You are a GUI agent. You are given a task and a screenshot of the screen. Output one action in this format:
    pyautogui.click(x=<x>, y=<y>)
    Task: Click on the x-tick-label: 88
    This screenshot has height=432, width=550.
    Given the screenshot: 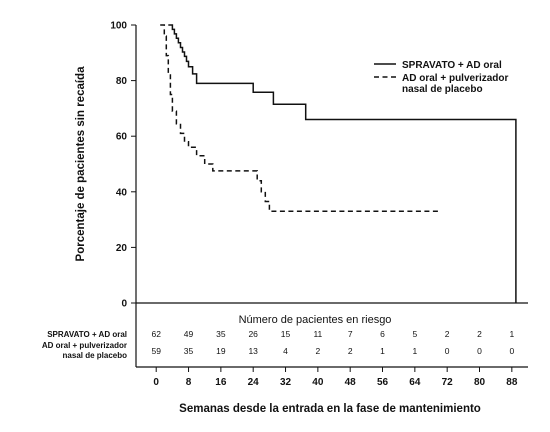 What is the action you would take?
    pyautogui.click(x=512, y=382)
    